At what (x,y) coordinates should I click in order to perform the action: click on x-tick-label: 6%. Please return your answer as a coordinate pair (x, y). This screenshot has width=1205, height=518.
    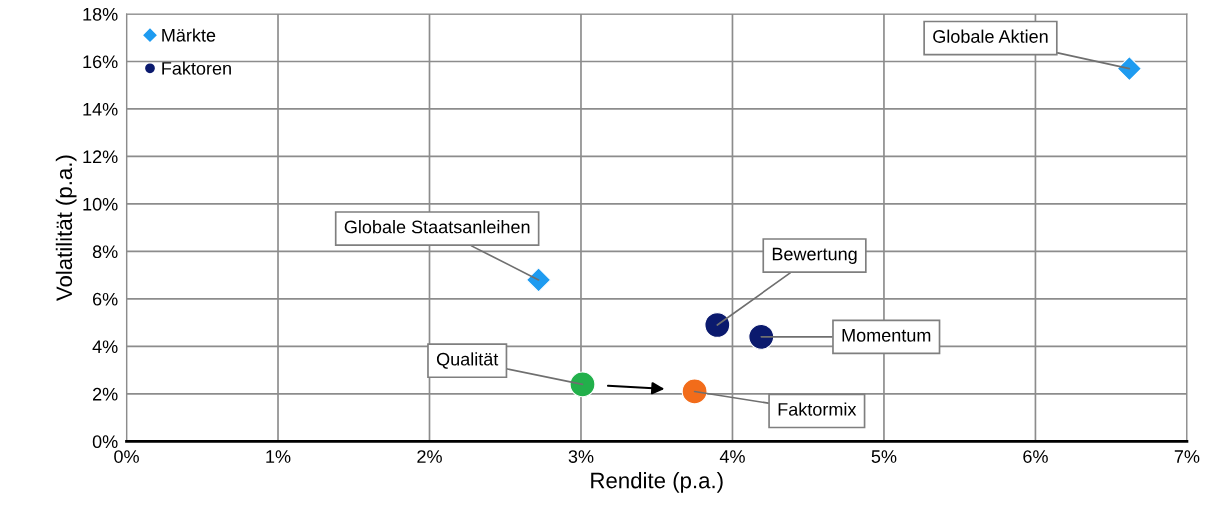
    Looking at the image, I should click on (1035, 456).